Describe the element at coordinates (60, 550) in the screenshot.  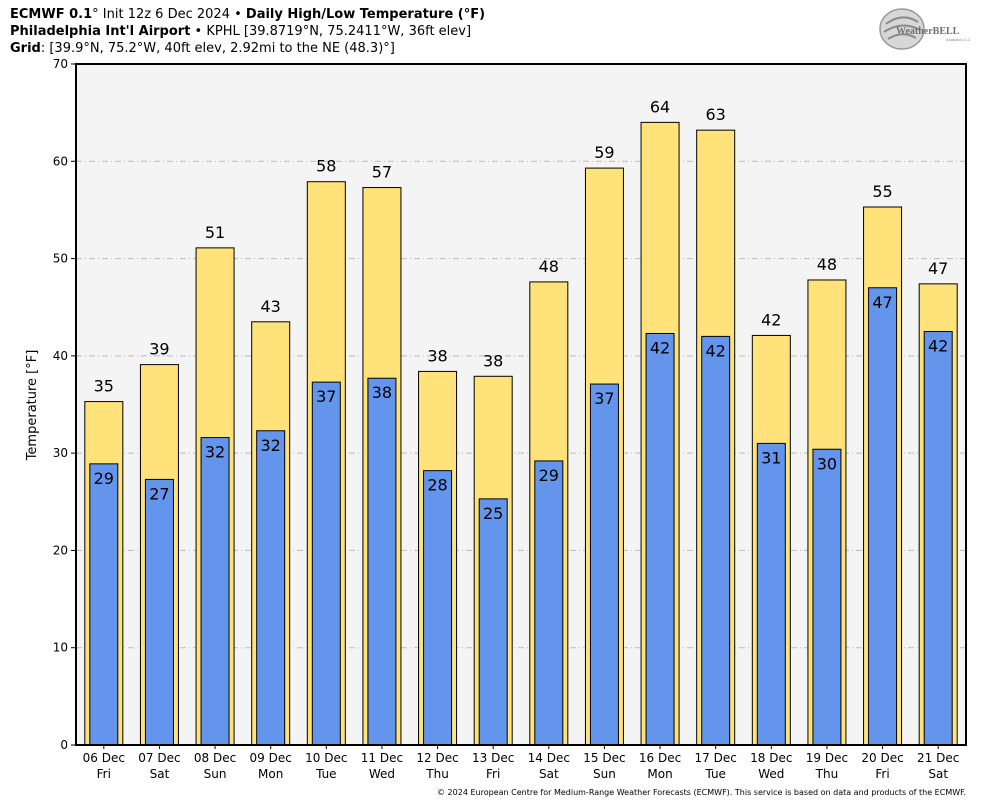
I see `y-tick-label: 20` at that location.